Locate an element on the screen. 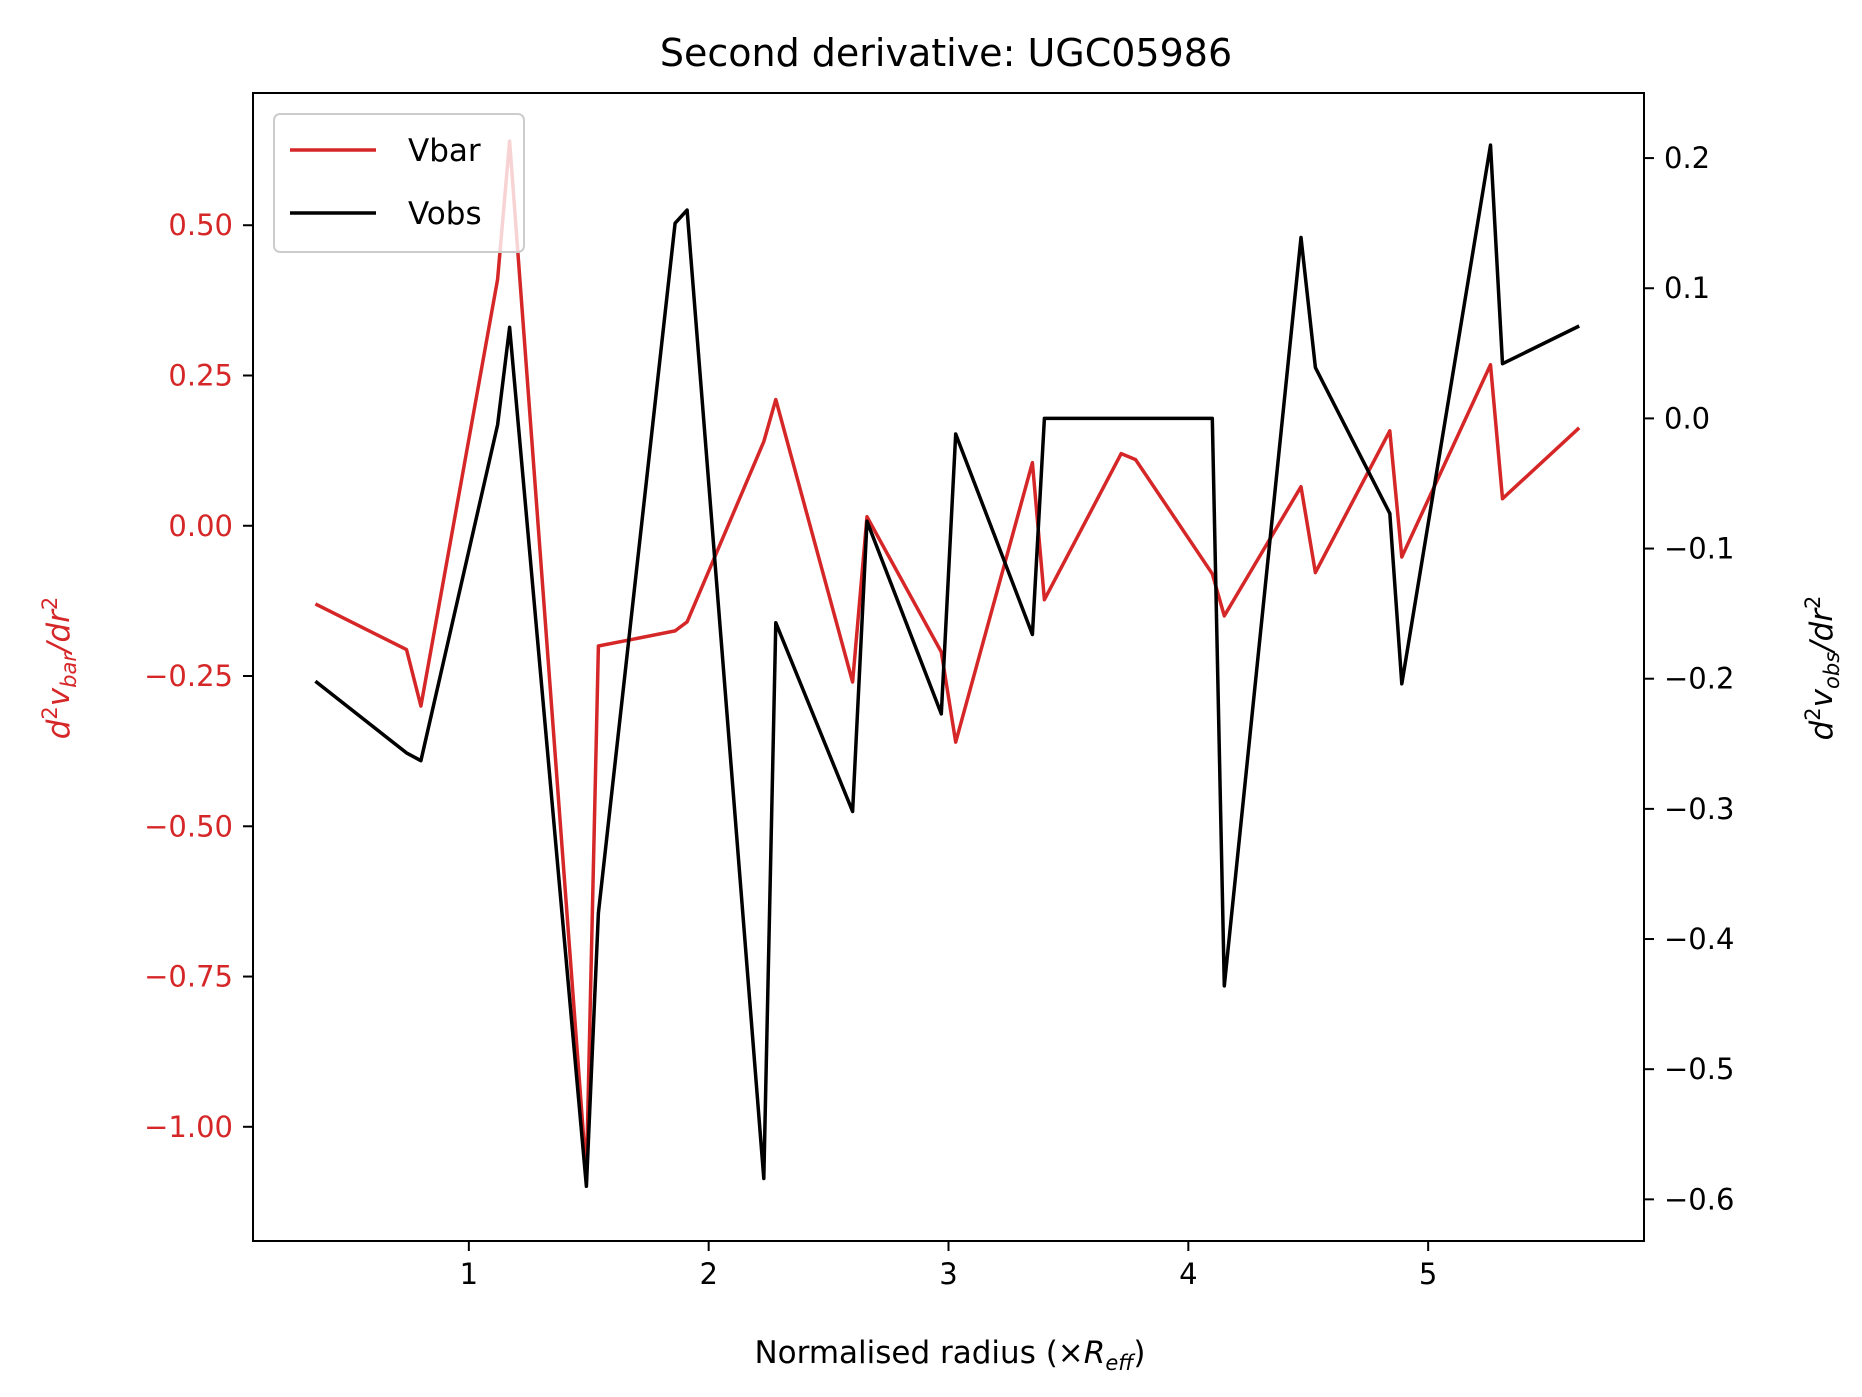 The image size is (1862, 1397). legend-label-vobs: Vobs is located at coordinates (445, 214).